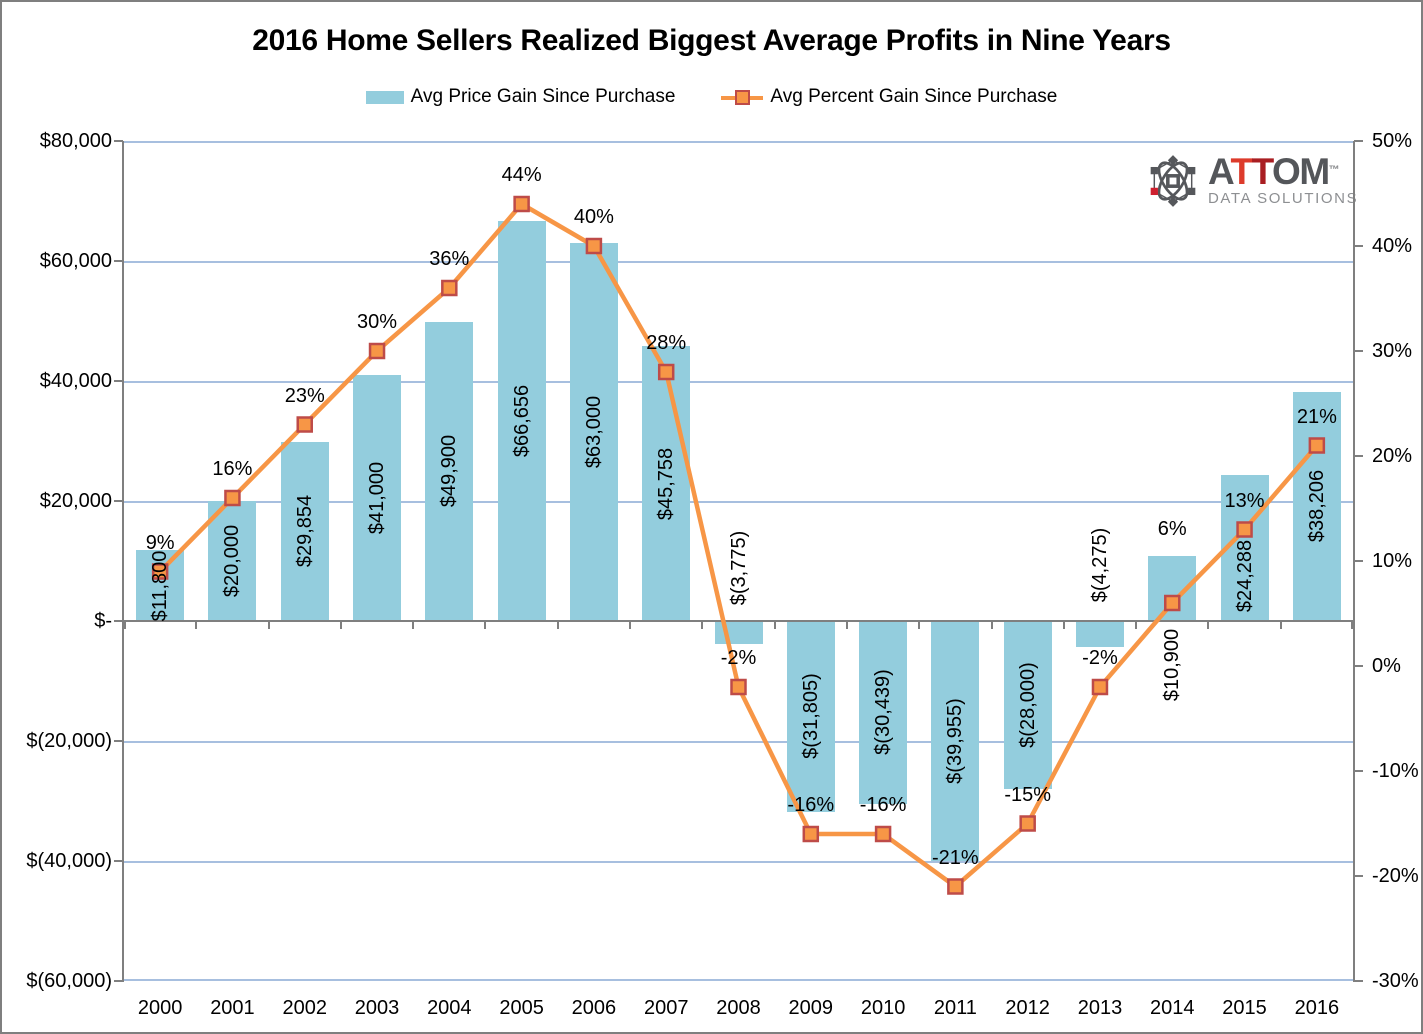  What do you see at coordinates (75, 381) in the screenshot?
I see `left-axis-label-2: $40,000` at bounding box center [75, 381].